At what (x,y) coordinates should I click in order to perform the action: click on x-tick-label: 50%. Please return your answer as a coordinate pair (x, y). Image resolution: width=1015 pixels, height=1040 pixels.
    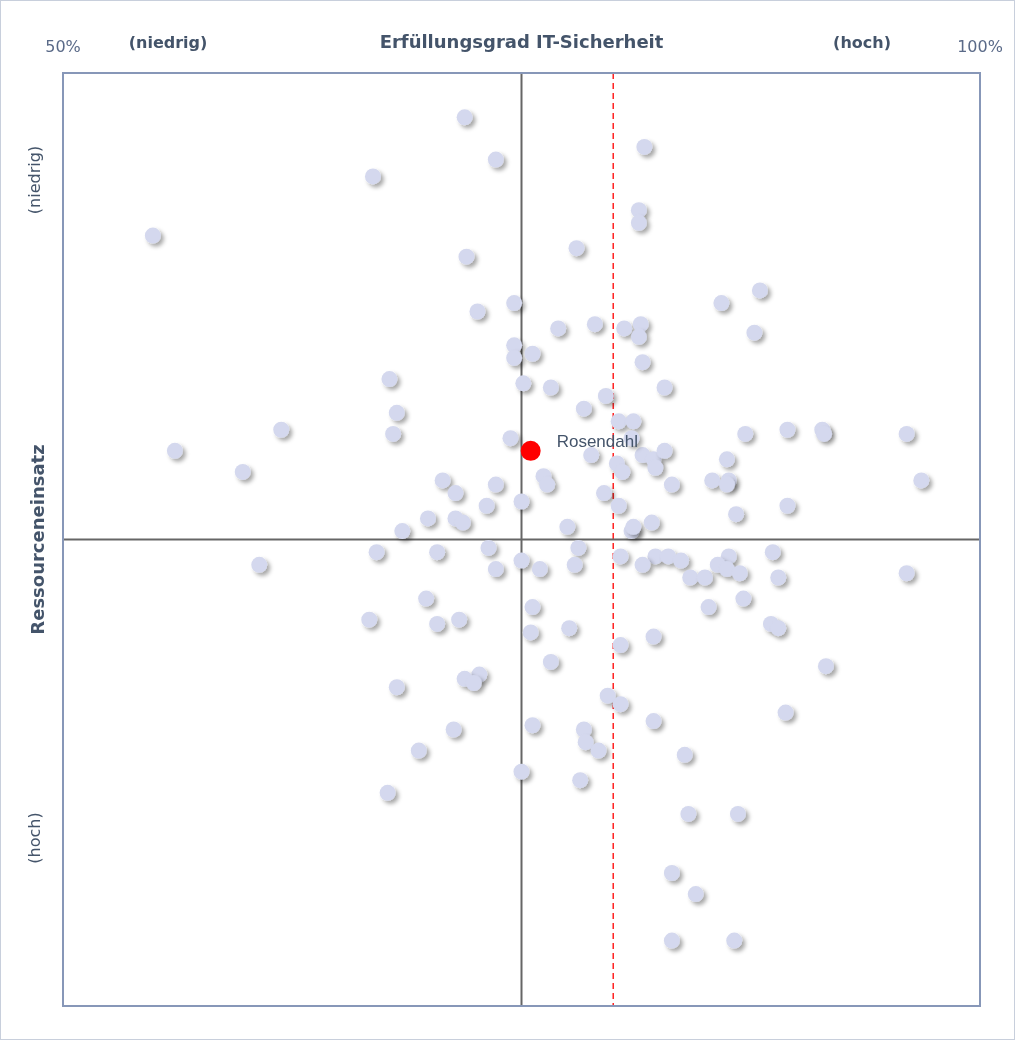
    Looking at the image, I should click on (63, 46).